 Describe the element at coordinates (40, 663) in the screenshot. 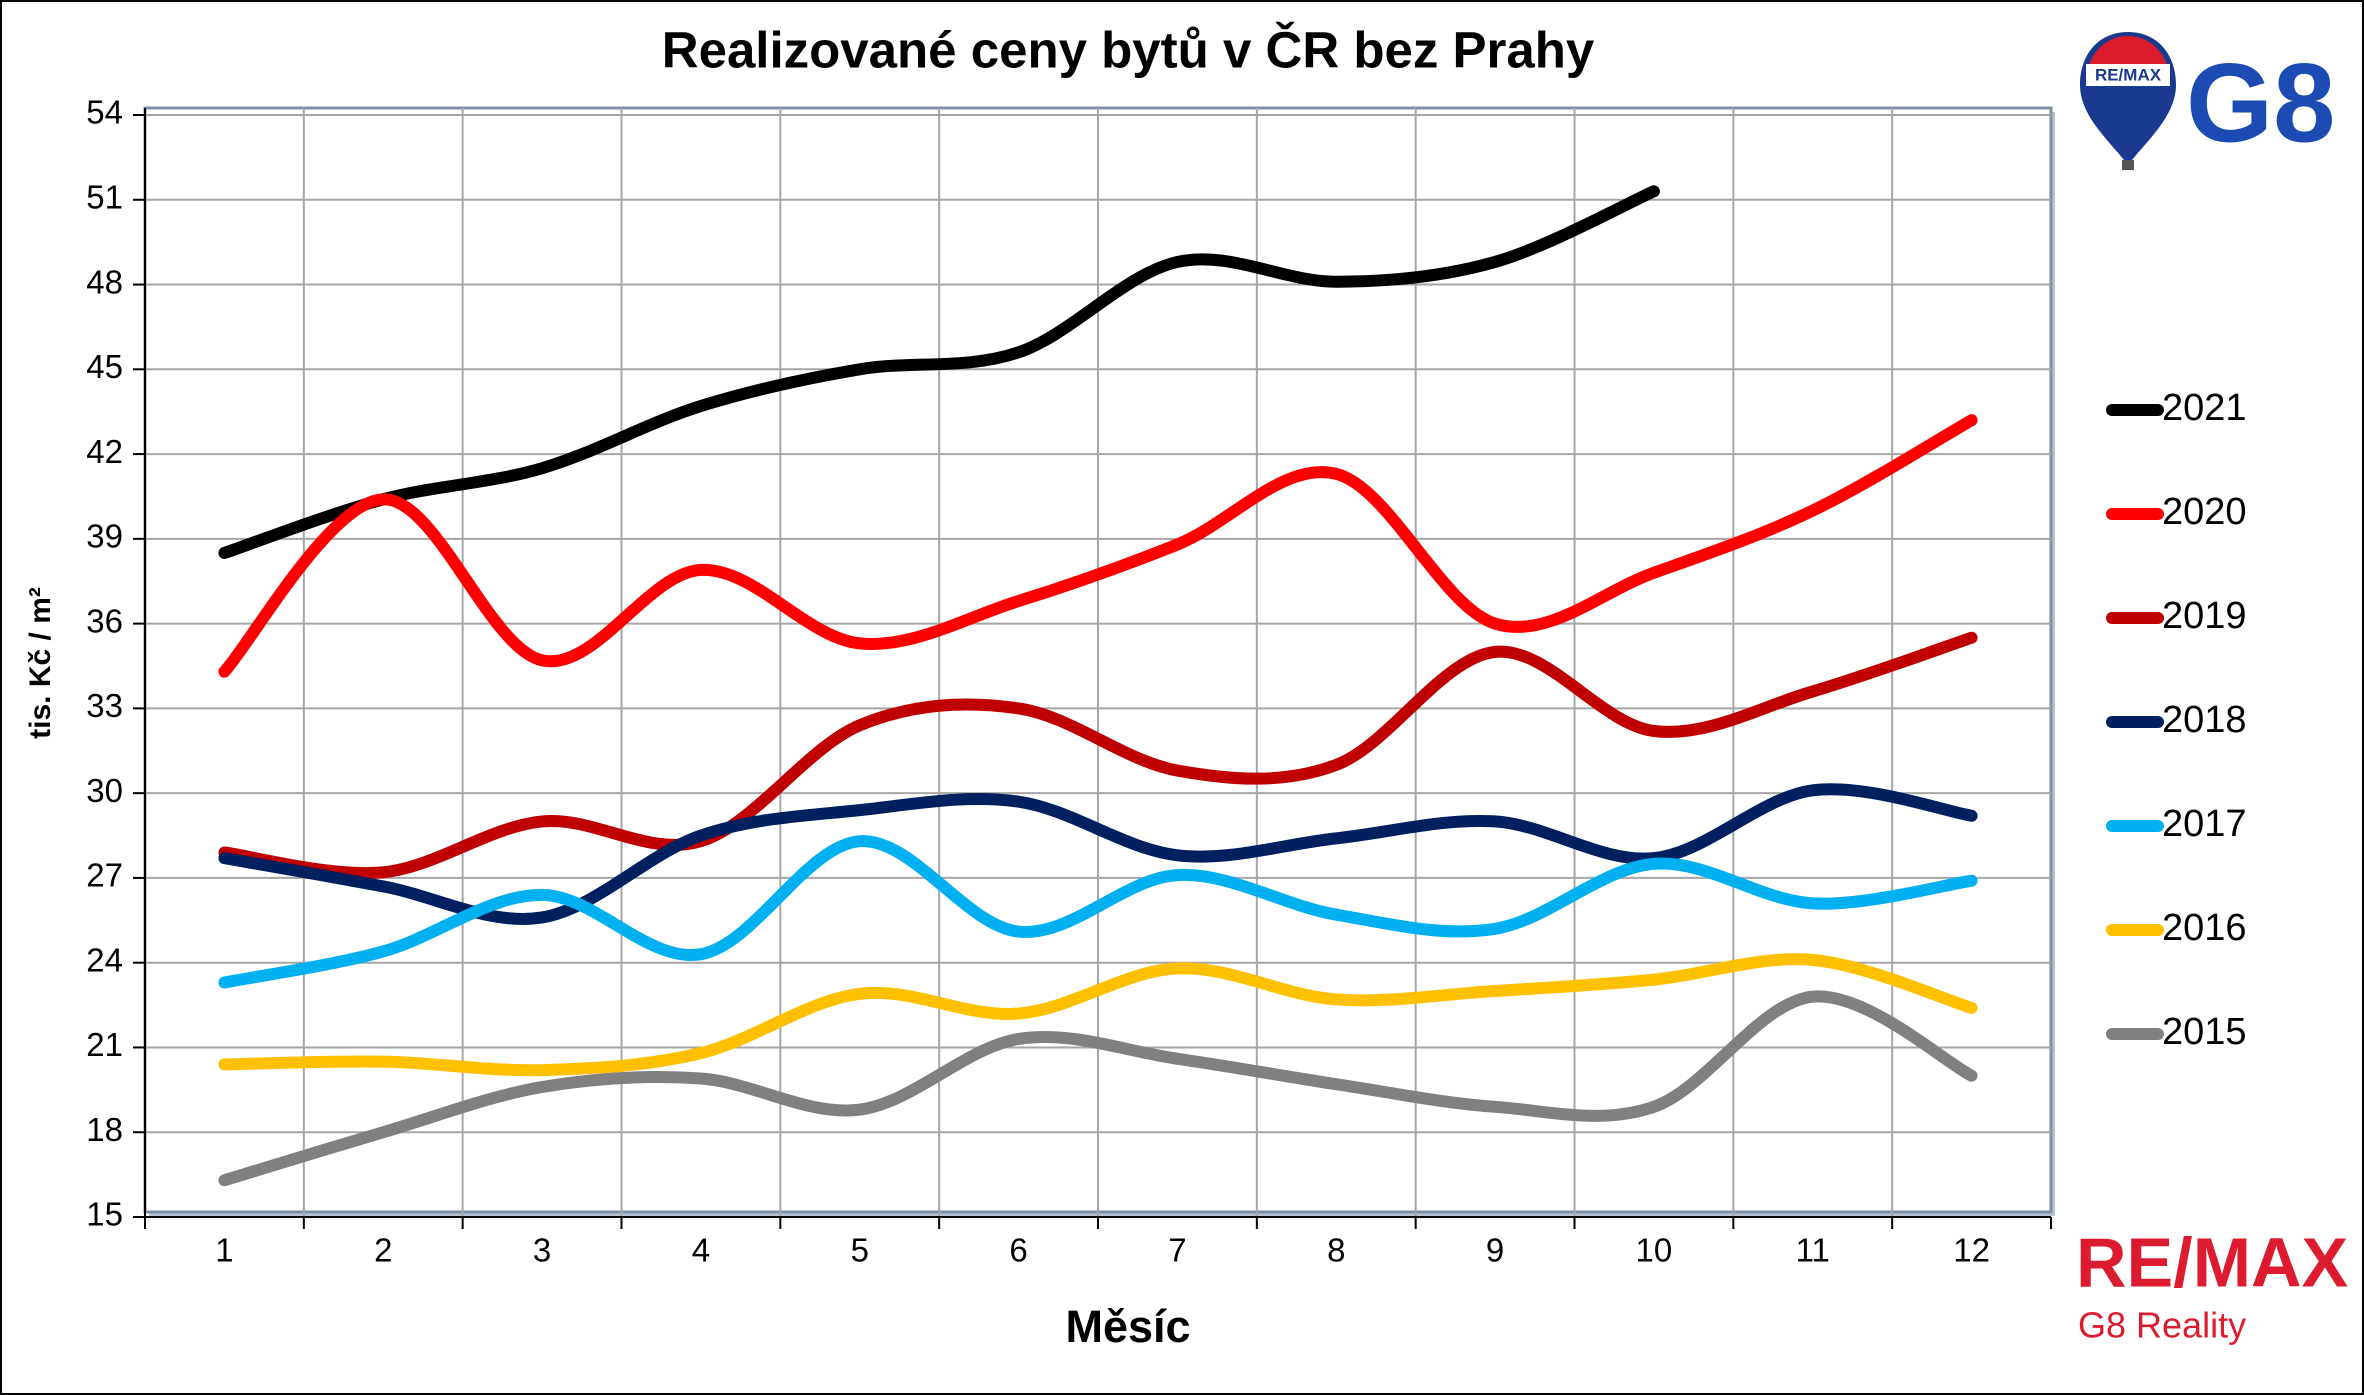

I see `y-axis-label: tis. Kč / m²` at that location.